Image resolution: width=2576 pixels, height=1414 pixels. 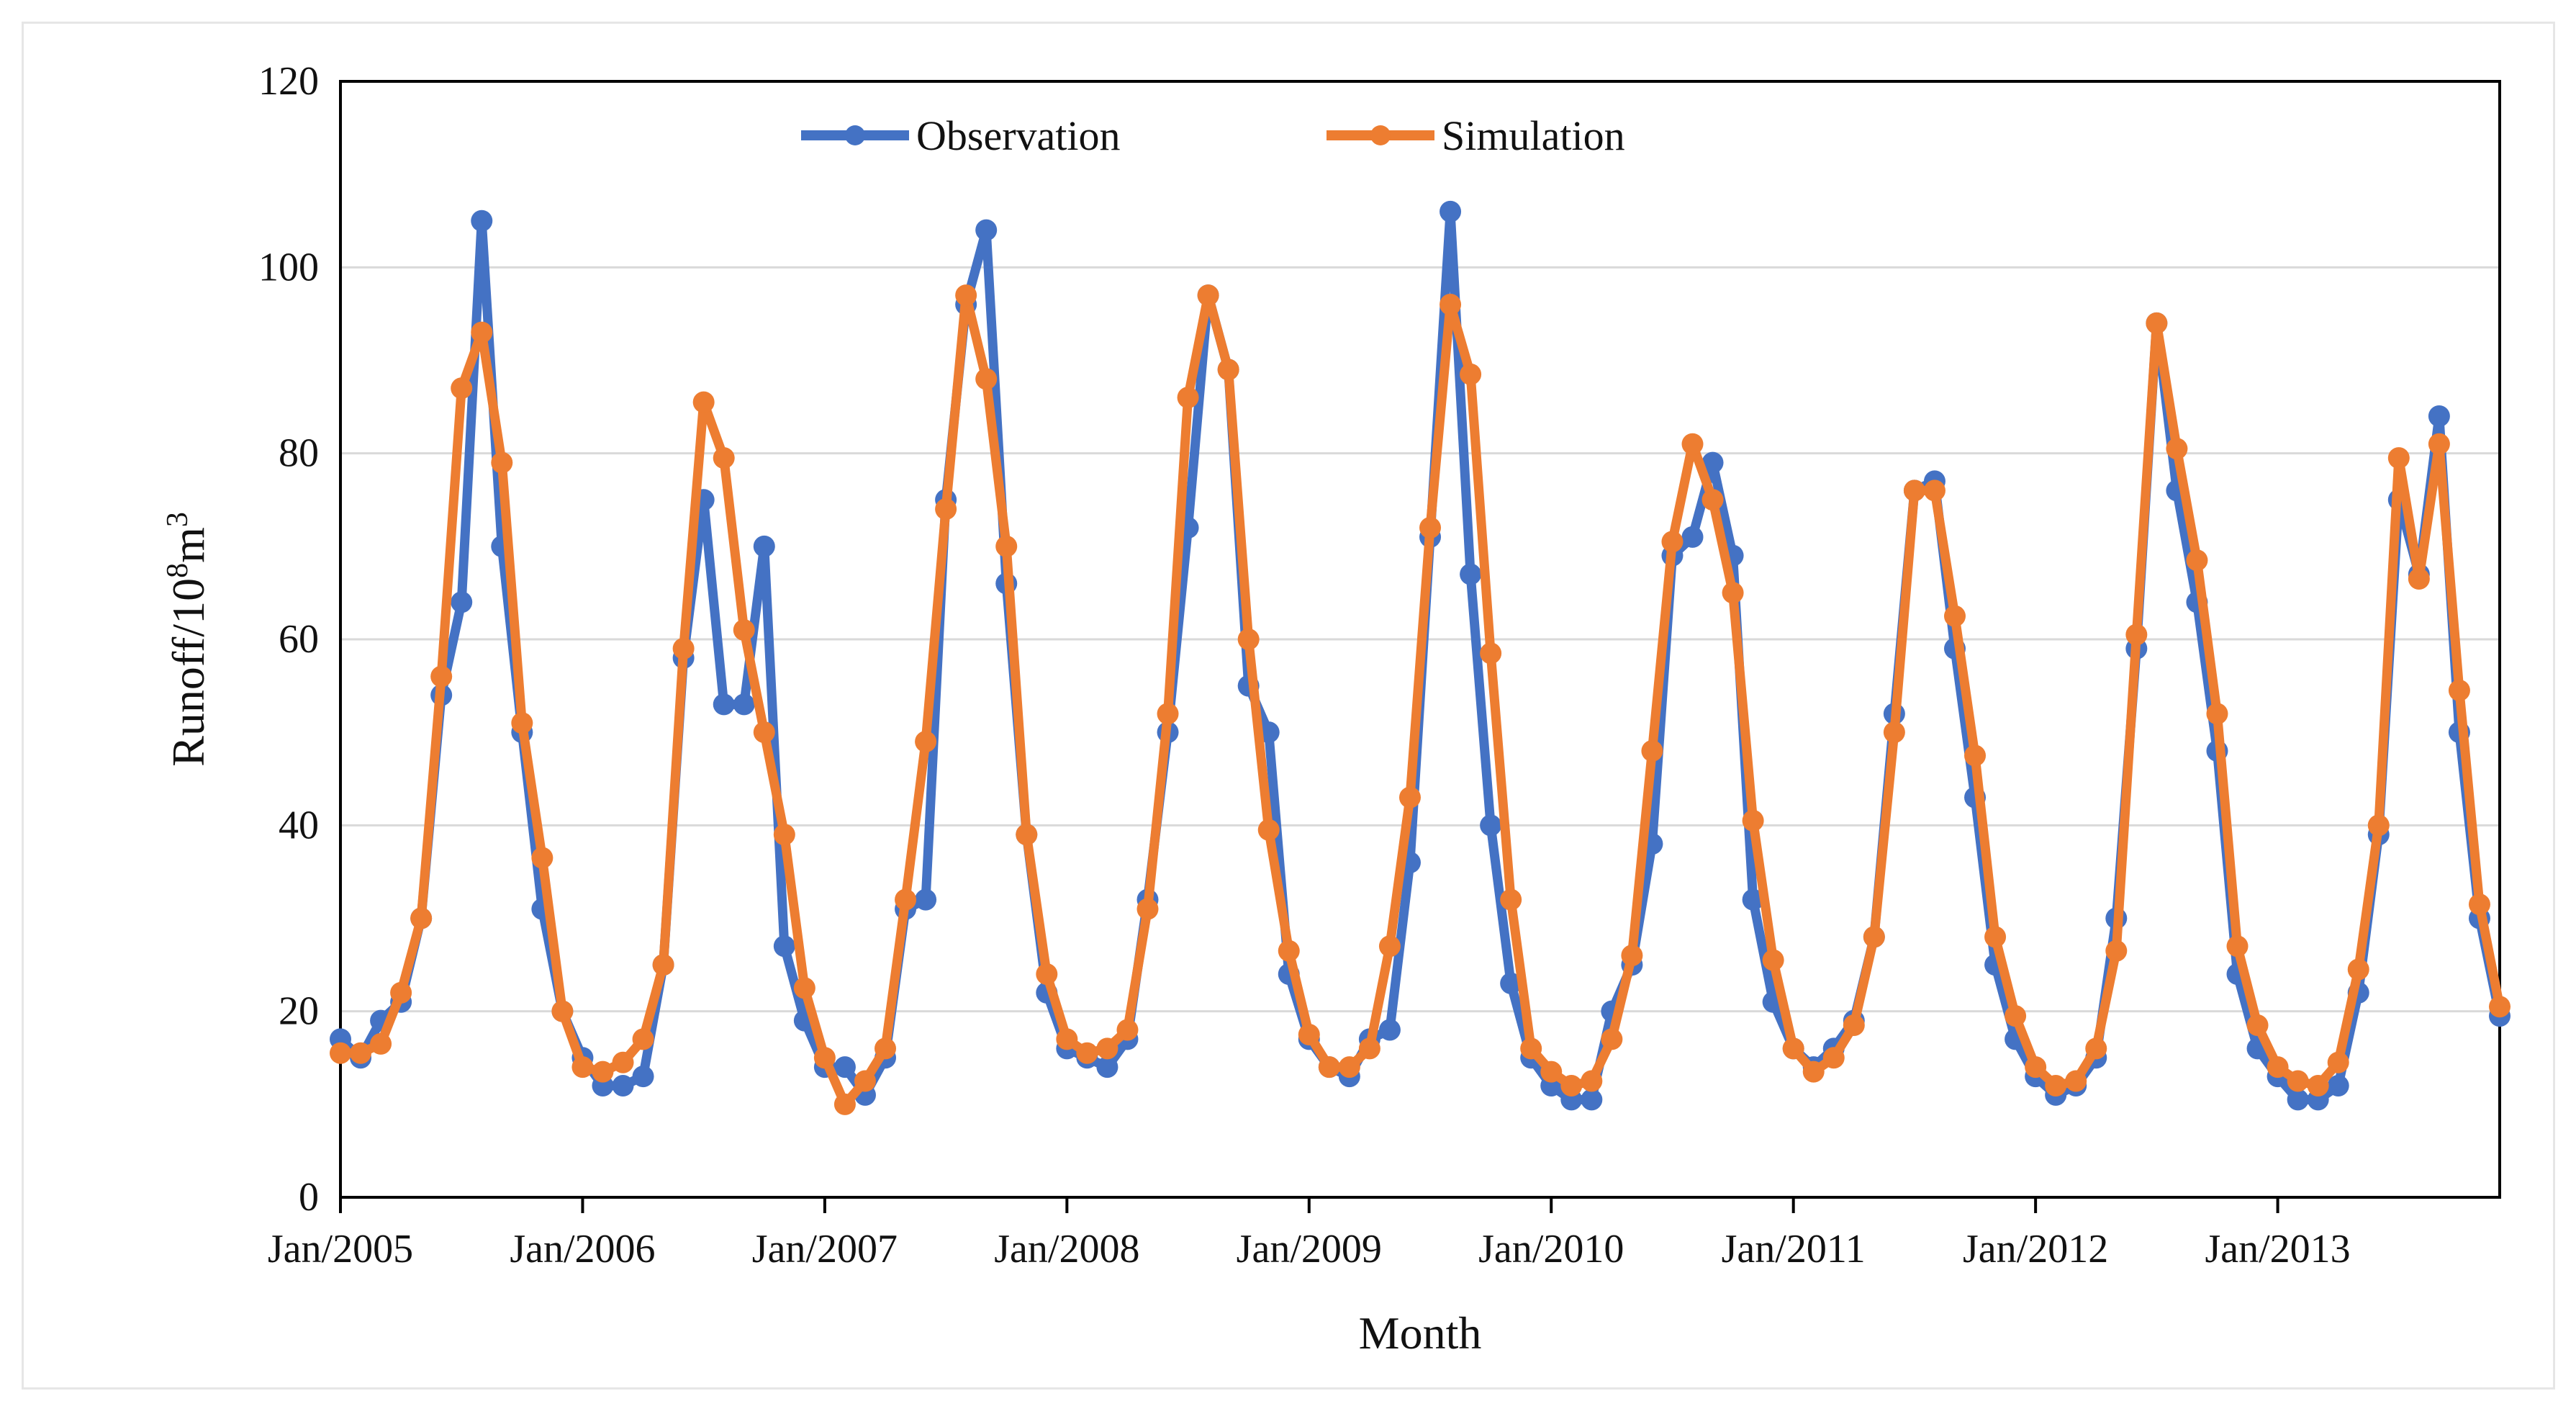 I want to click on legend-simulation-label: Simulation, so click(x=1533, y=136).